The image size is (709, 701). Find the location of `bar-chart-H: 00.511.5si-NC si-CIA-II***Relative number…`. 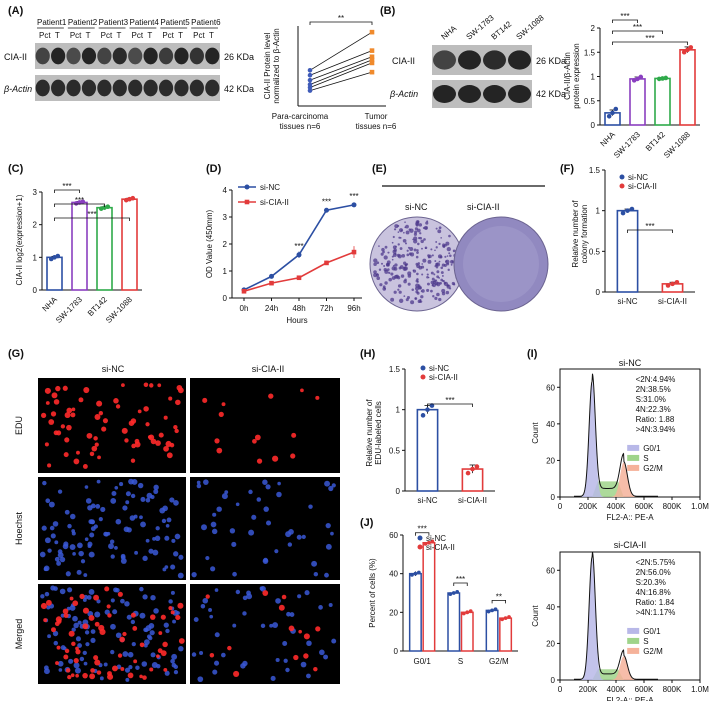

bar-chart-H: 00.511.5si-NC si-CIA-II***Relative number… is located at coordinates (430, 434).